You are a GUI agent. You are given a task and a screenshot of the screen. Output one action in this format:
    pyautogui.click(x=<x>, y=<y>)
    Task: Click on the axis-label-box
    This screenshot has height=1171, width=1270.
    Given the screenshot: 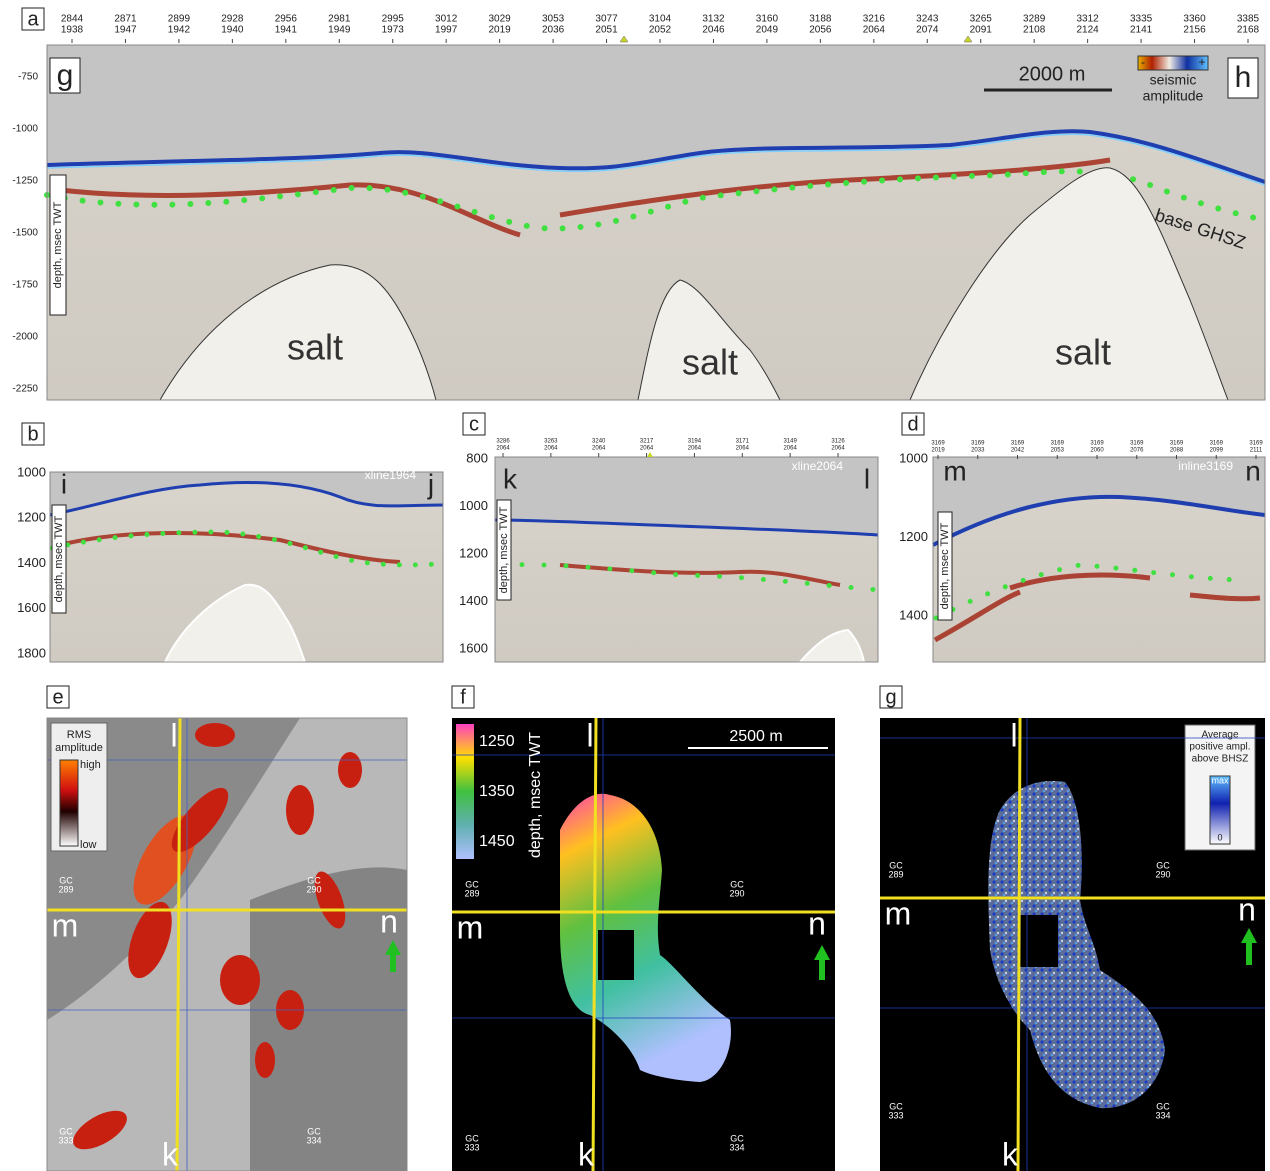 What is the action you would take?
    pyautogui.click(x=58, y=245)
    